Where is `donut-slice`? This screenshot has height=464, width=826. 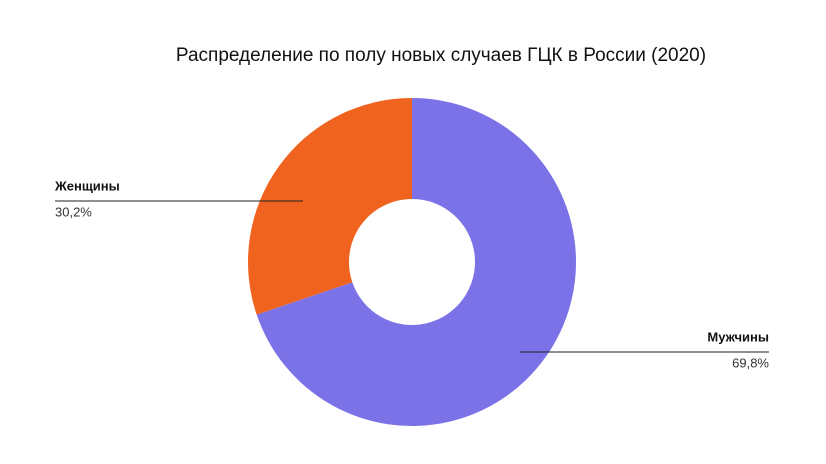 donut-slice is located at coordinates (330, 206).